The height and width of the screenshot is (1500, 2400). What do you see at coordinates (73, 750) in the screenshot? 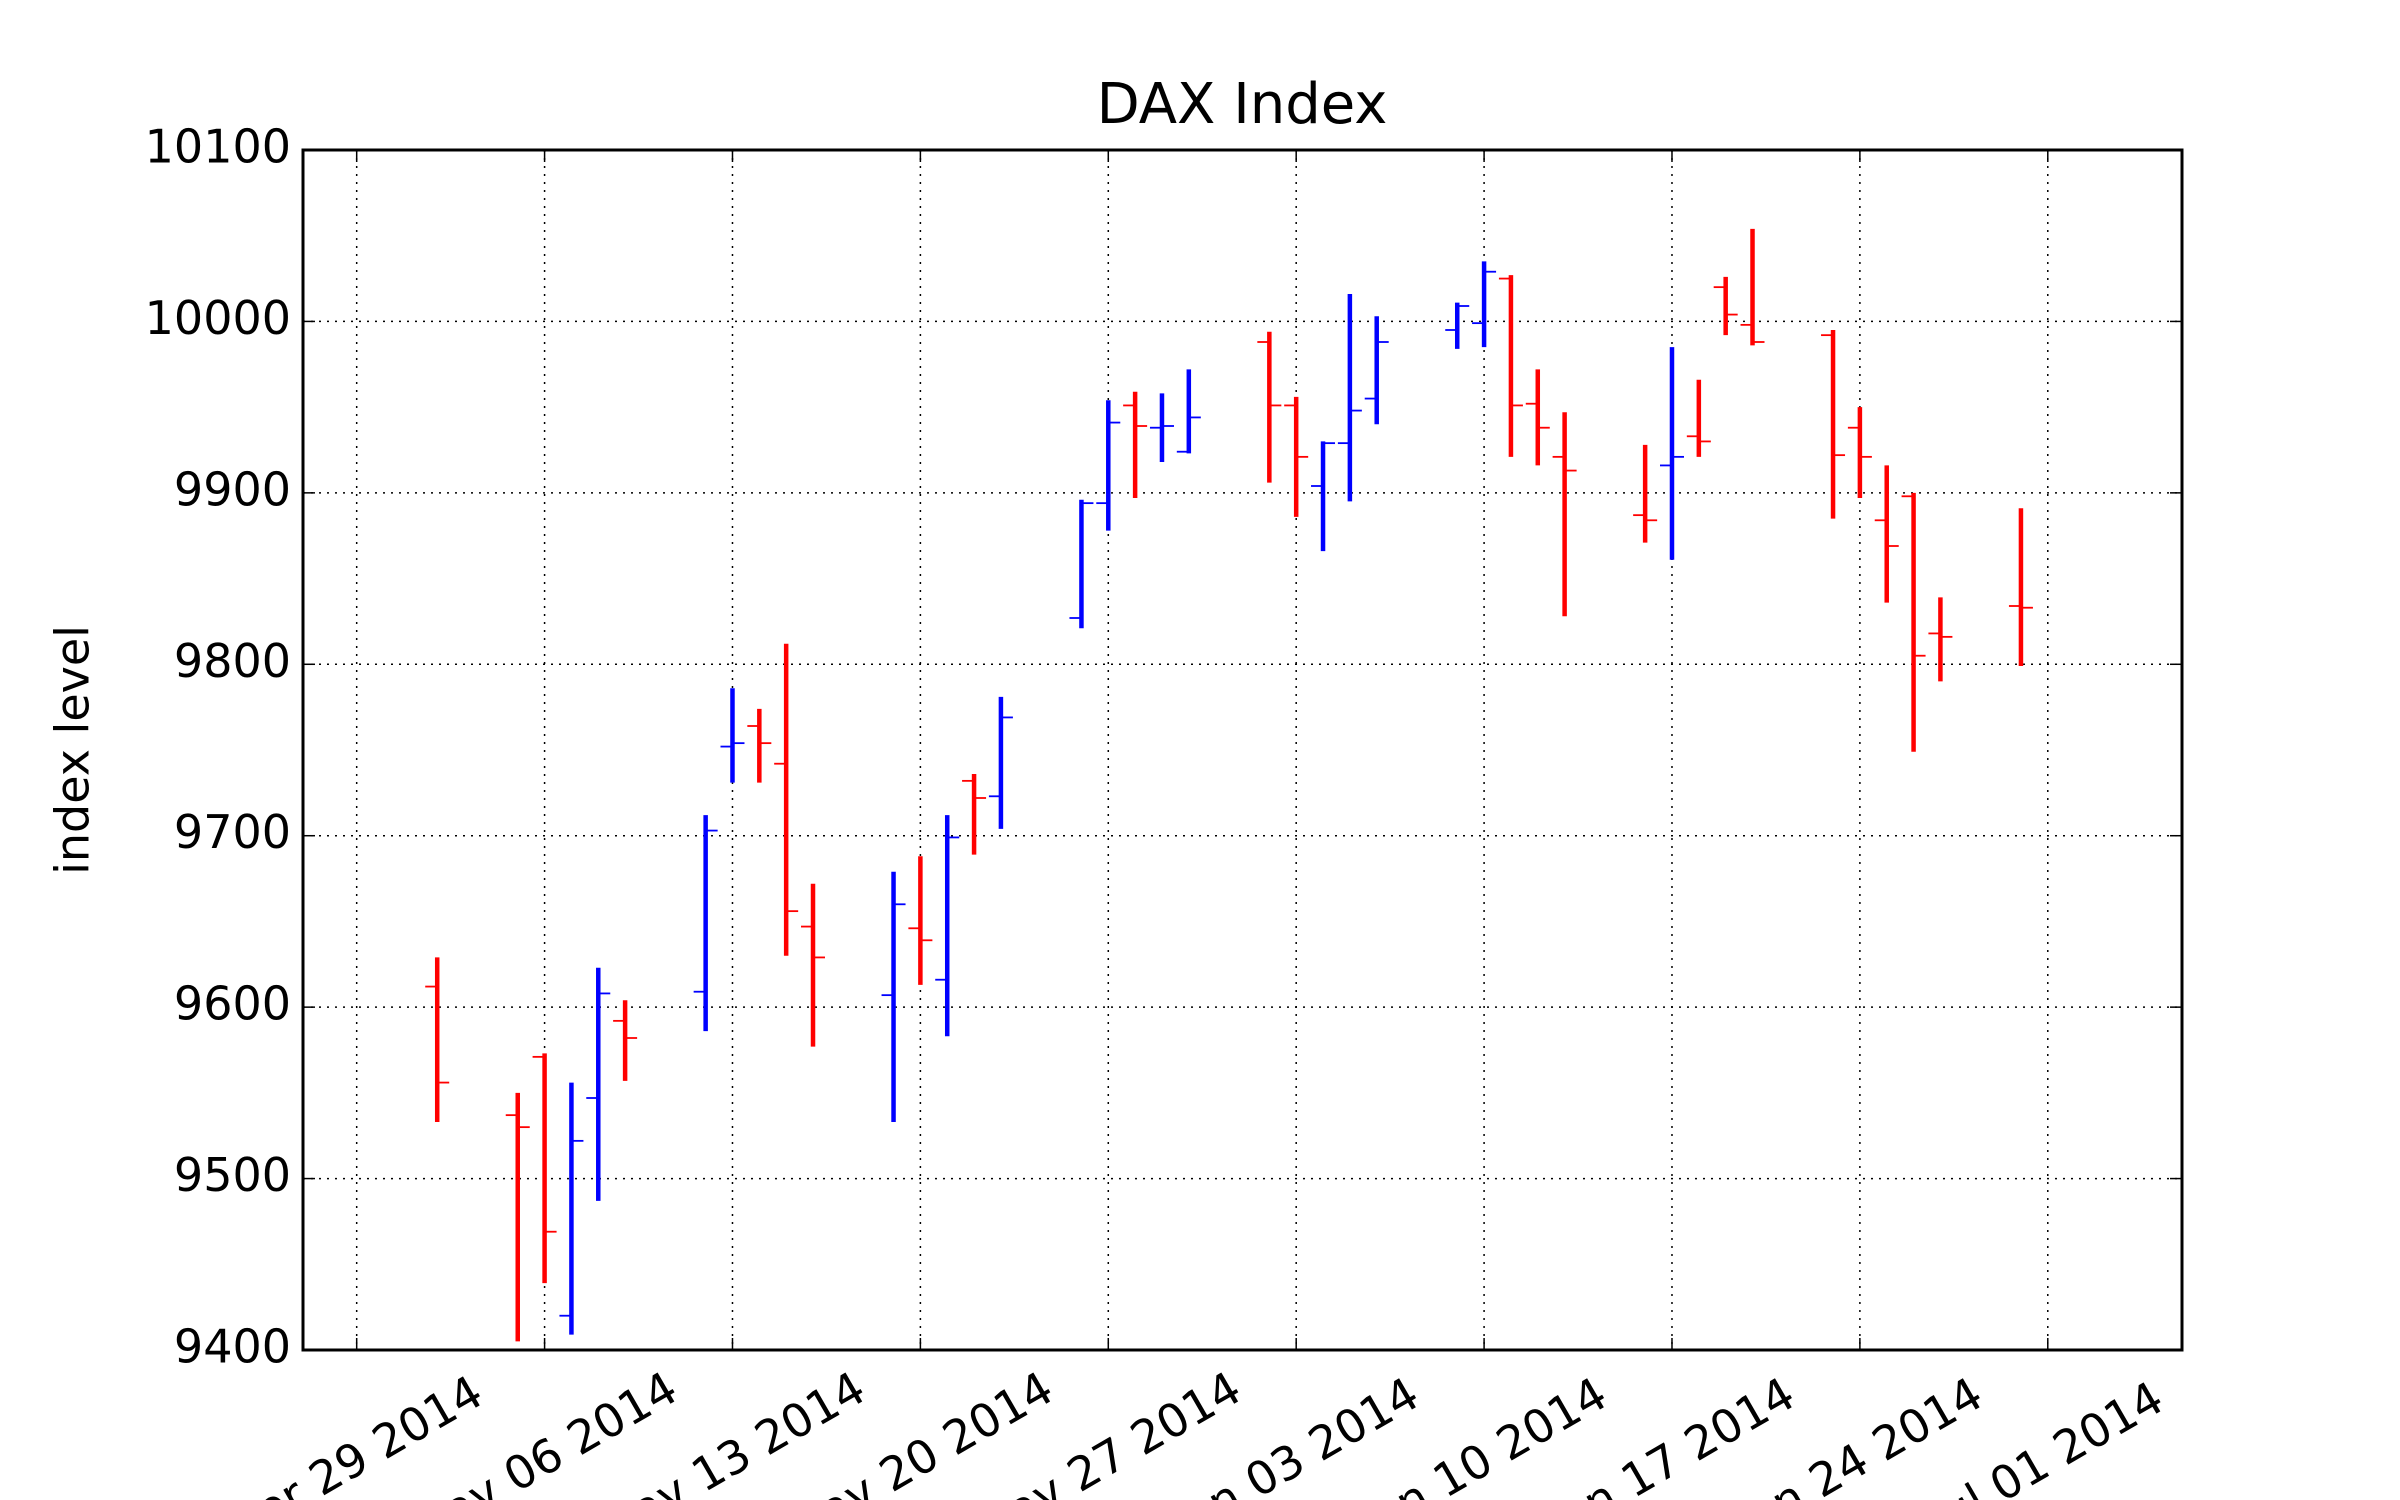
I see `y-axis-label: index level` at bounding box center [73, 750].